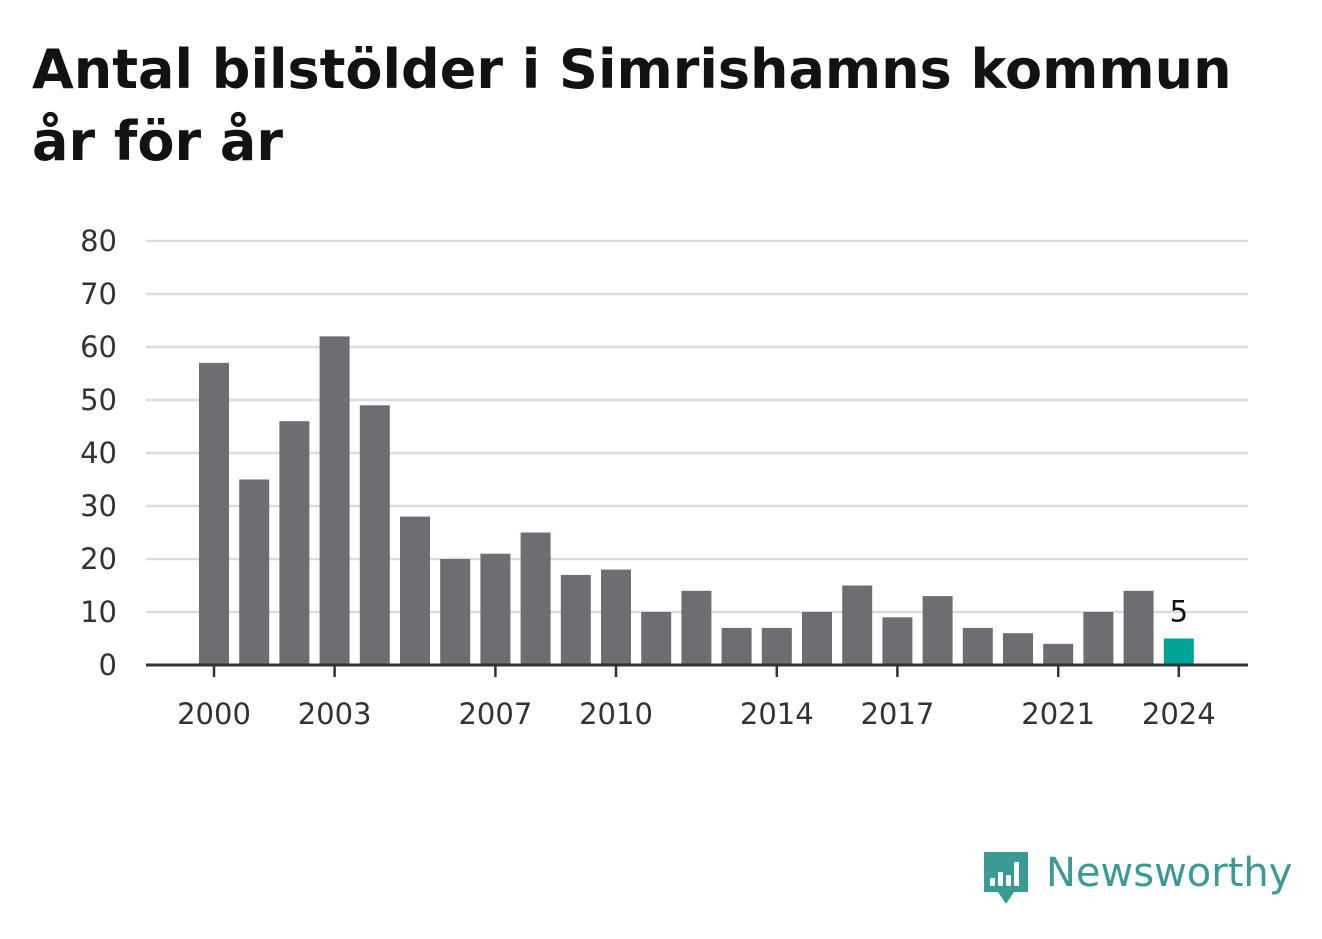 The image size is (1322, 939). What do you see at coordinates (777, 714) in the screenshot?
I see `x-tick-label-2014: 2014` at bounding box center [777, 714].